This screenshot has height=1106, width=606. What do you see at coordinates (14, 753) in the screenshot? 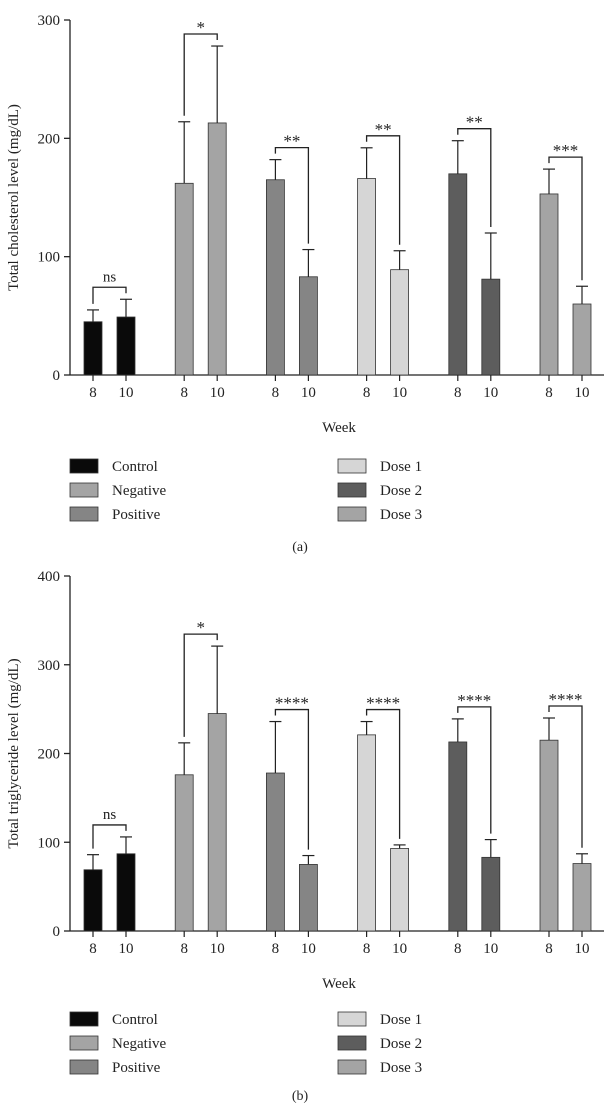
I see `y-axis-title: Total triglyceride level (mg/dL)` at bounding box center [14, 753].